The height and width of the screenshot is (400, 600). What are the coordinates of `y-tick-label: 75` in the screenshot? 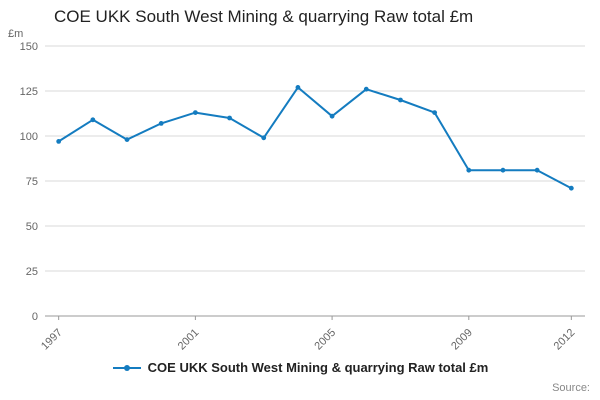 It's located at (32, 182).